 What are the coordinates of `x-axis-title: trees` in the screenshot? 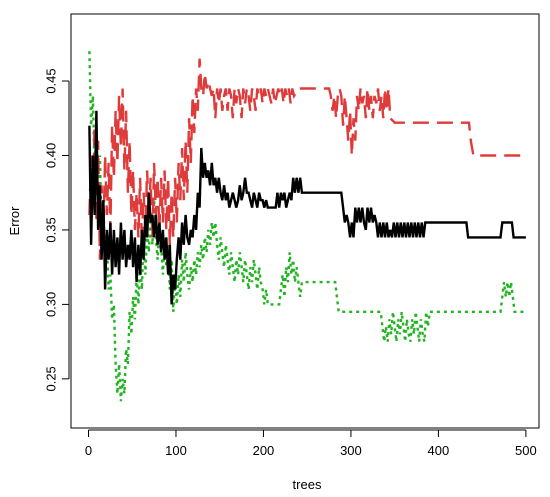 It's located at (307, 484).